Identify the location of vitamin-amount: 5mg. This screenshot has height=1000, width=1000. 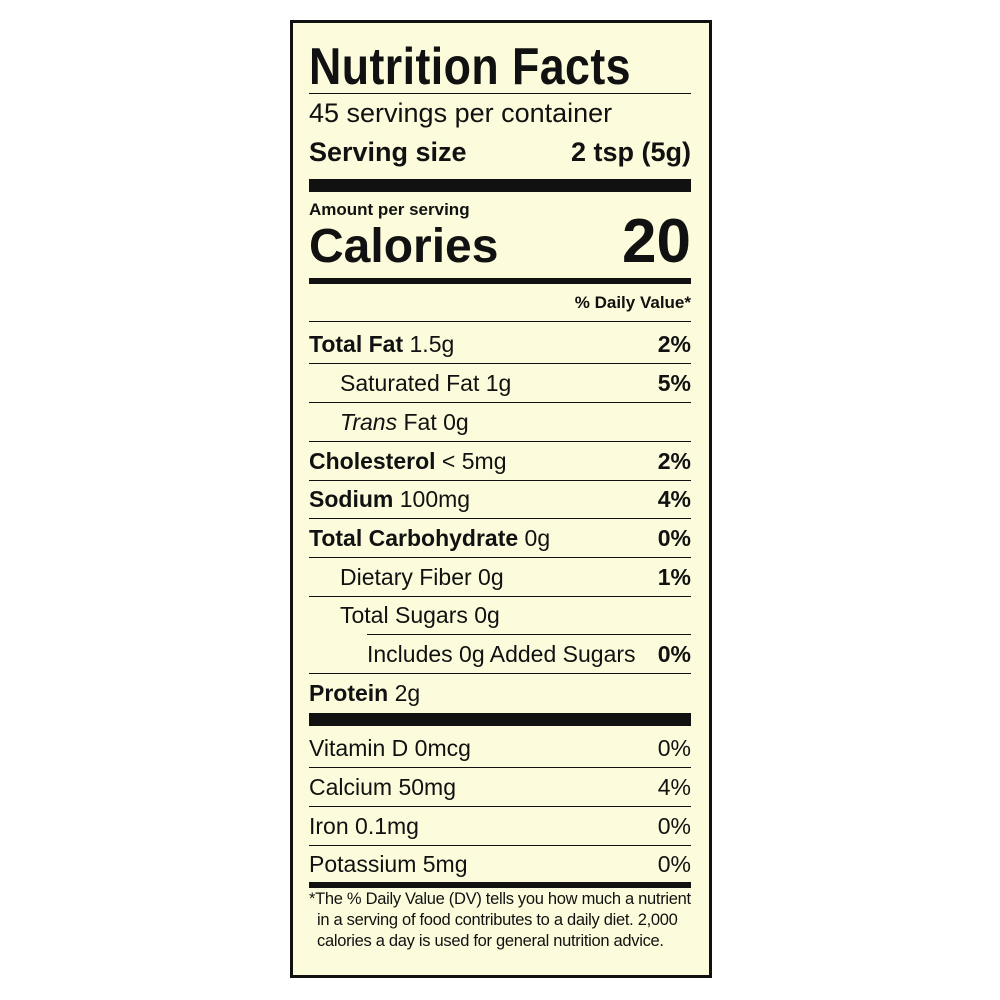
(445, 863).